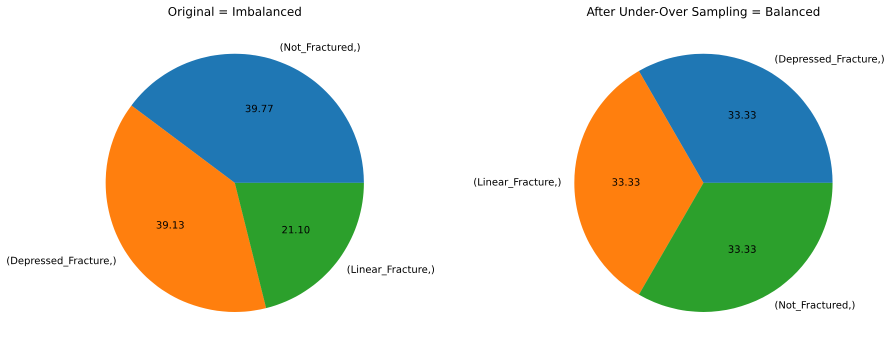  I want to click on chart-title: After Under-Over Sampling = Balanced, so click(703, 12).